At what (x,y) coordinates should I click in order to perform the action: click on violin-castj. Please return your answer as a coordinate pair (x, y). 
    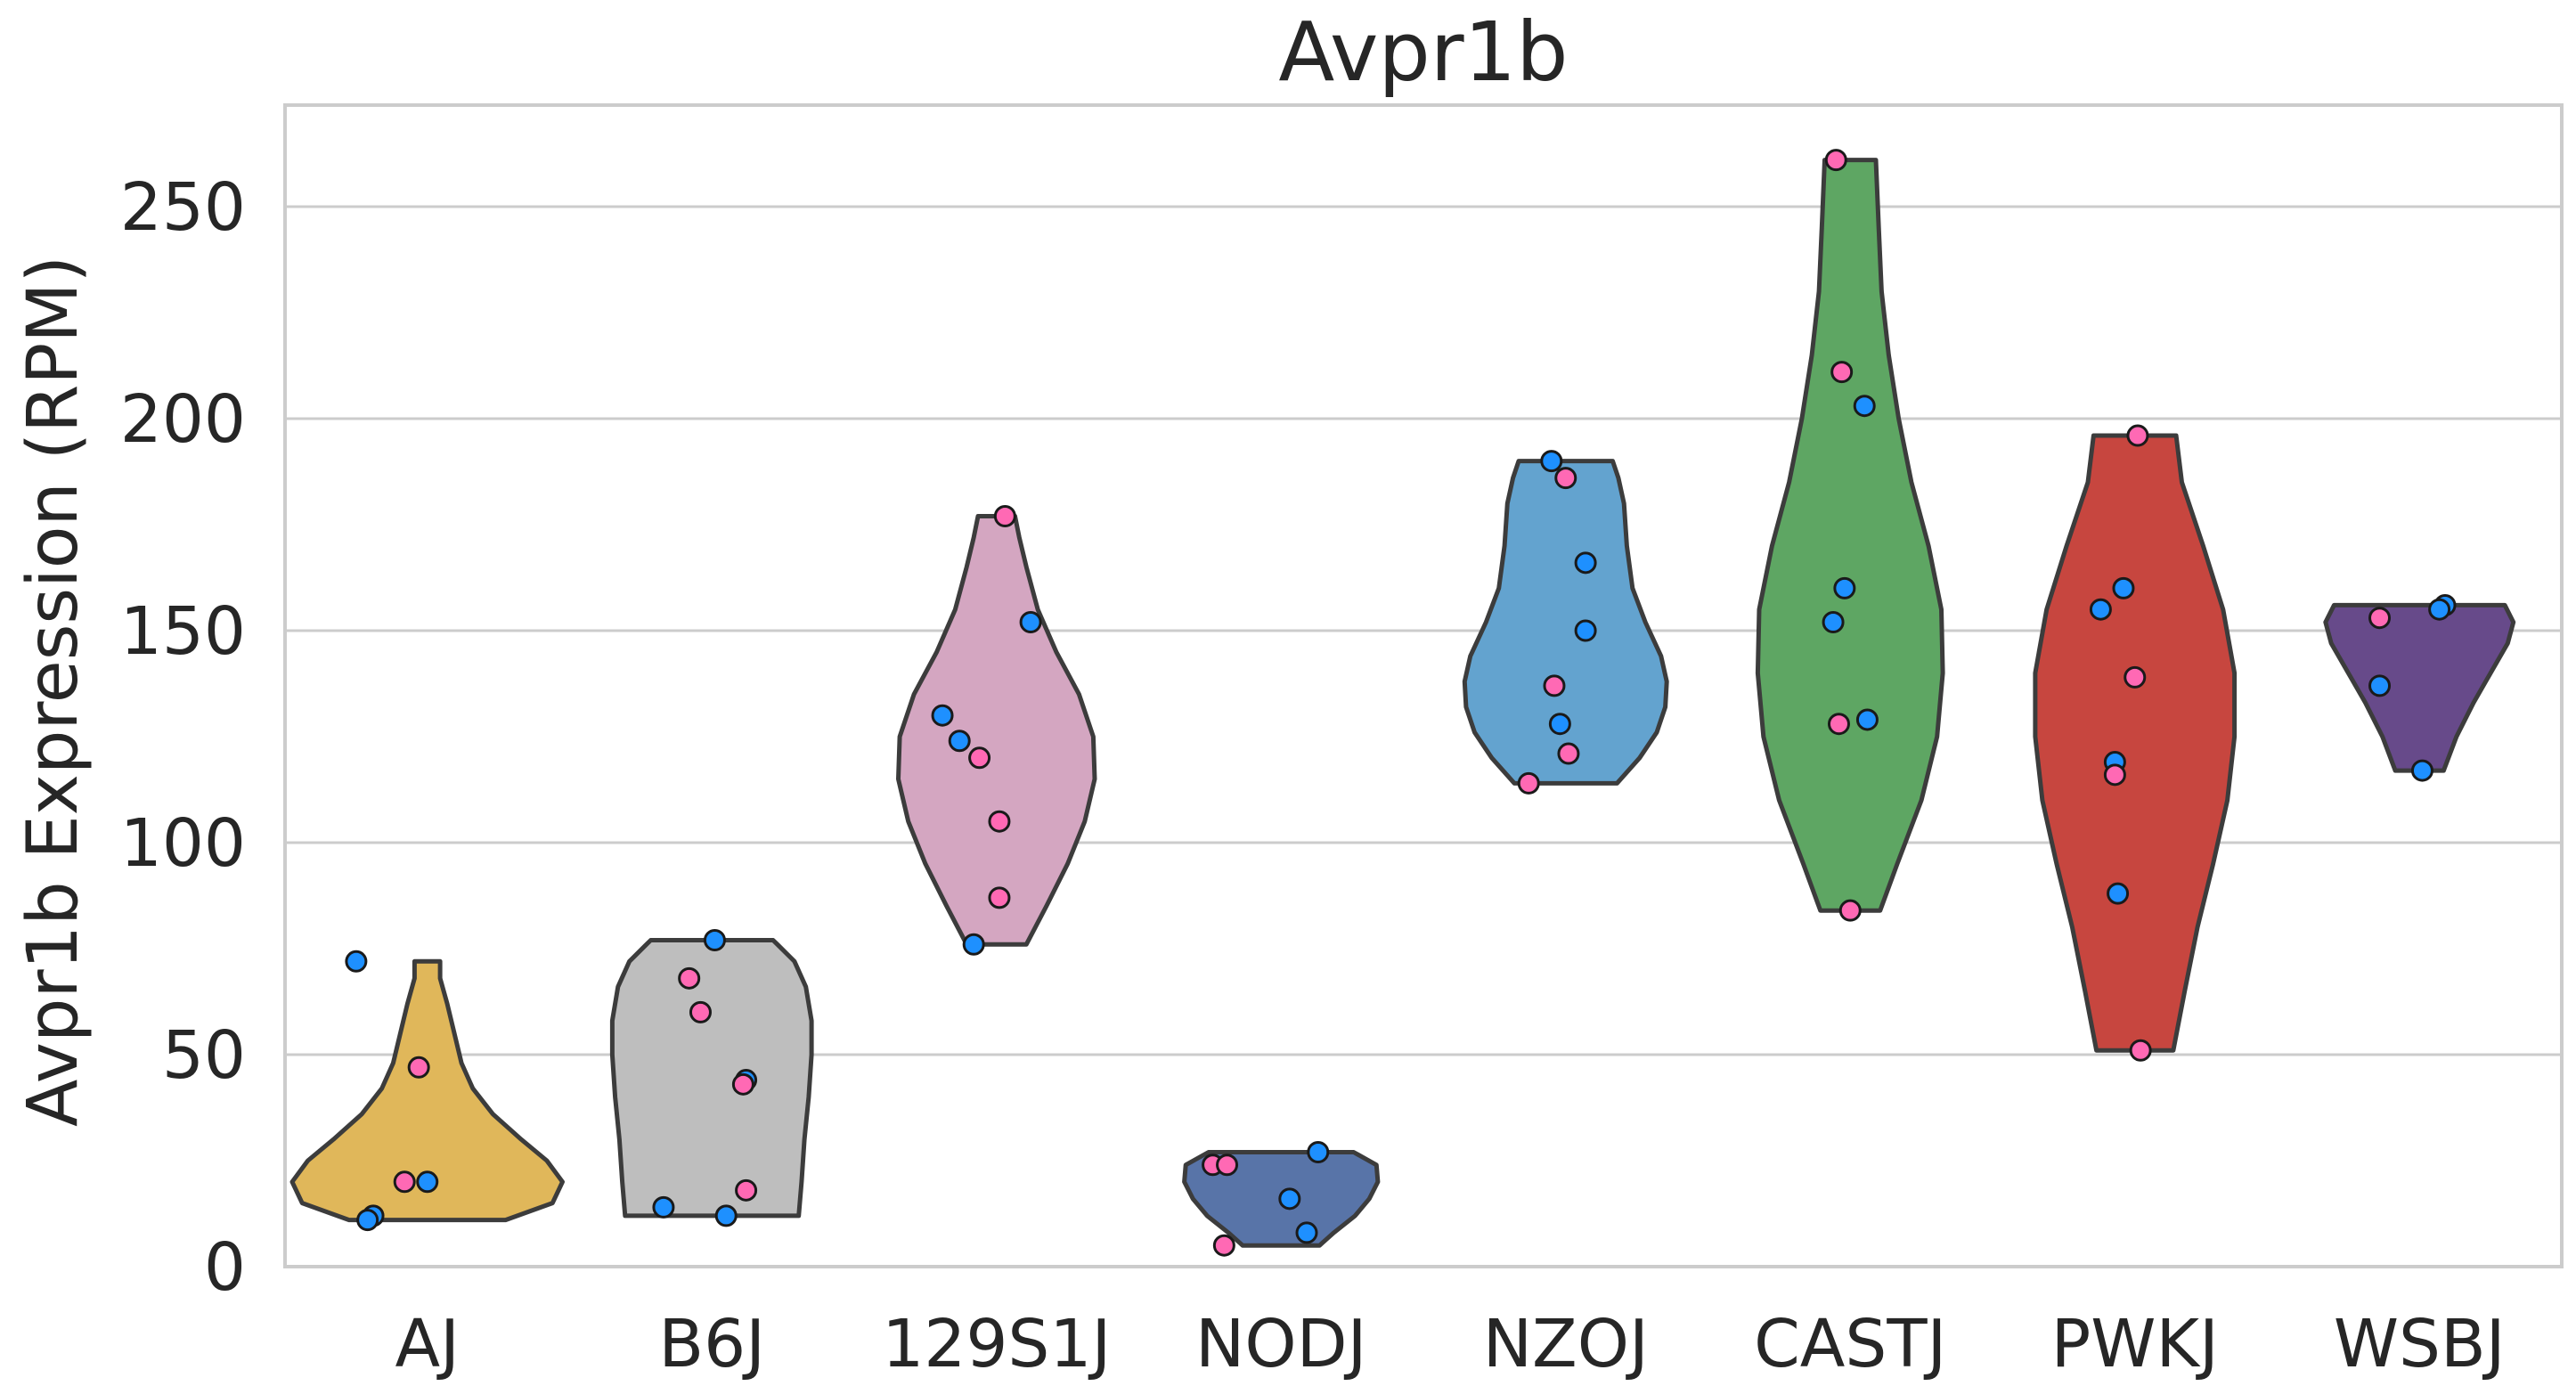
    Looking at the image, I should click on (1850, 535).